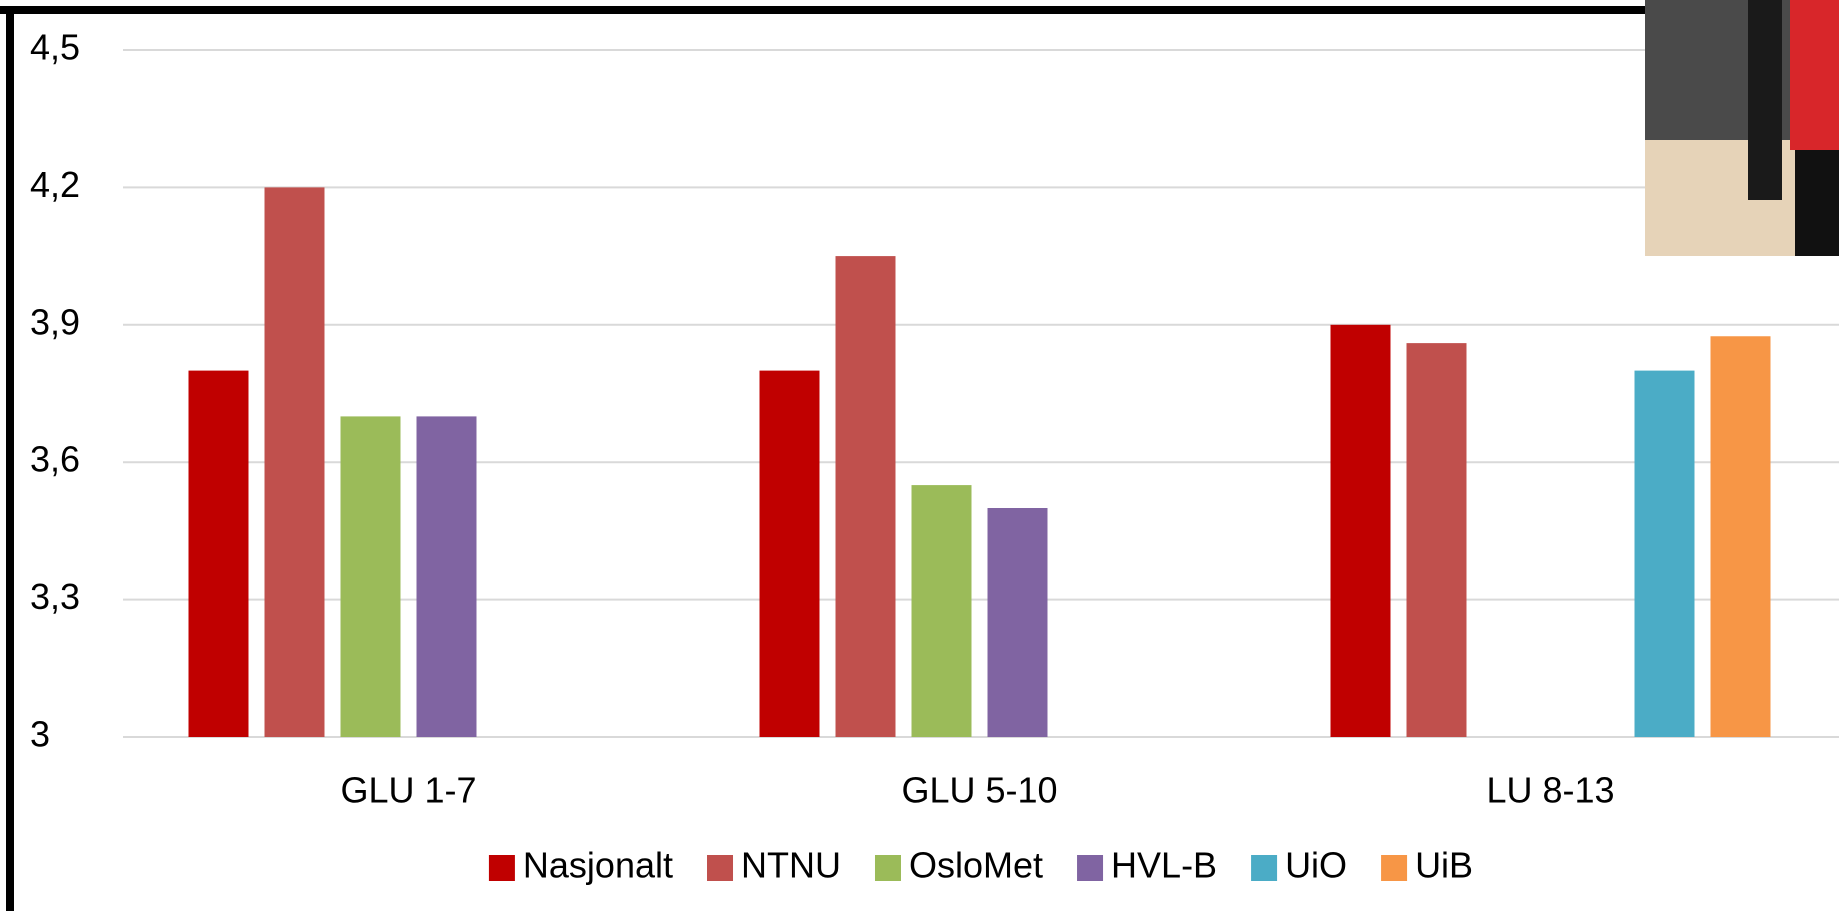 This screenshot has height=911, width=1839. What do you see at coordinates (976, 865) in the screenshot?
I see `legend-label: OsloMet` at bounding box center [976, 865].